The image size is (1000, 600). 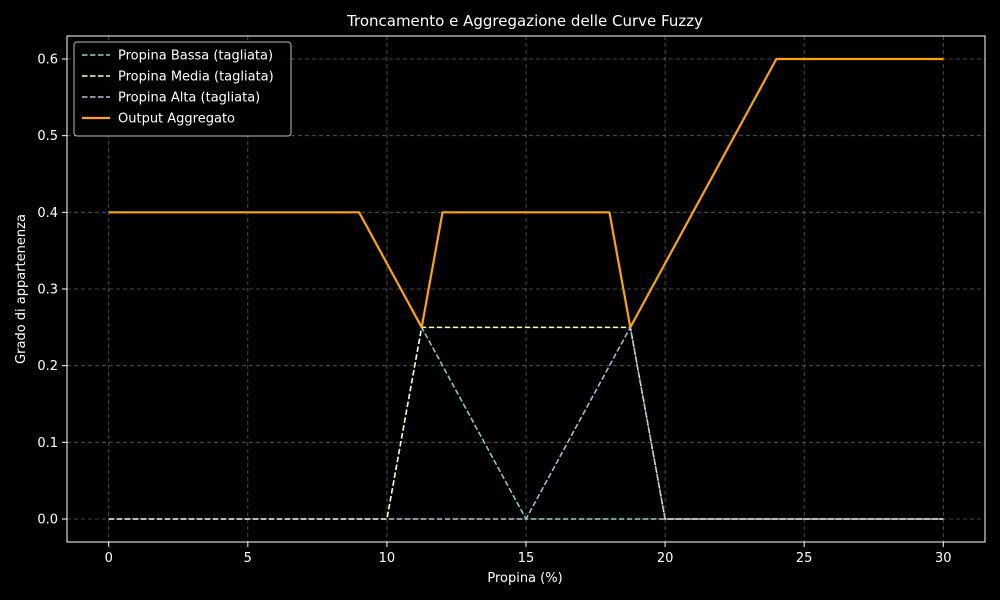 I want to click on legend-box, so click(x=182, y=89).